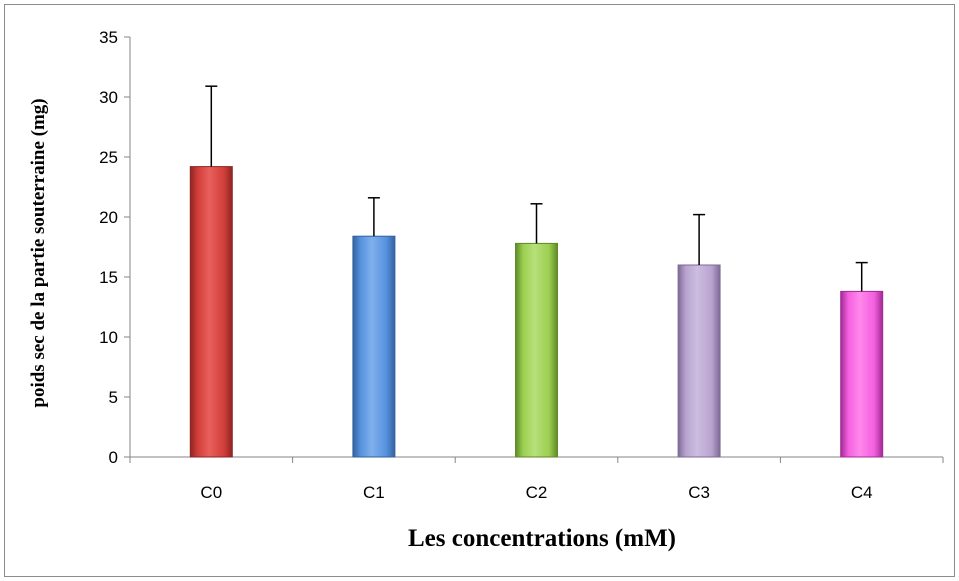  Describe the element at coordinates (113, 397) in the screenshot. I see `y-tick-label: 5` at that location.